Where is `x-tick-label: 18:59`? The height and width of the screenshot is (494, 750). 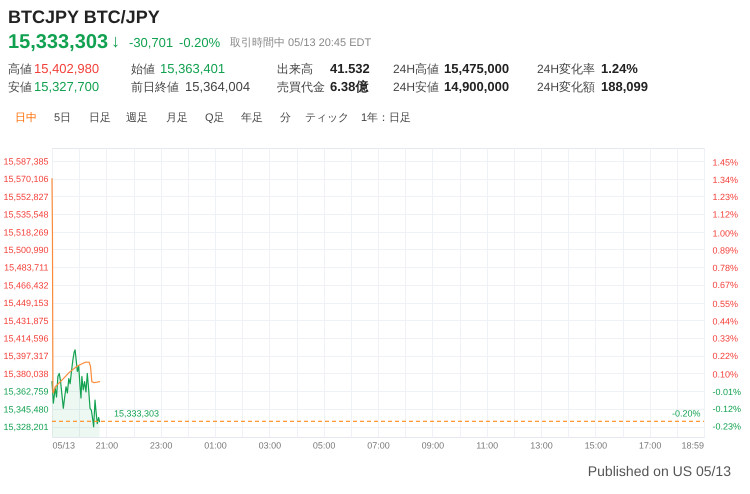 x-tick-label: 18:59 is located at coordinates (693, 445).